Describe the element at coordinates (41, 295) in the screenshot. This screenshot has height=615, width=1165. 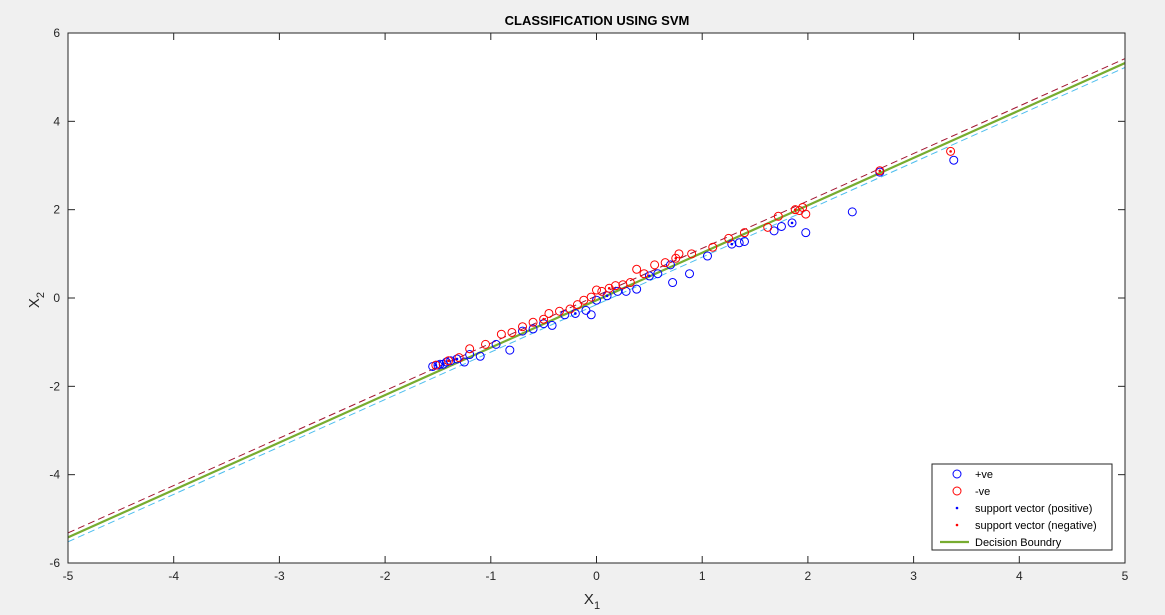
I see `y-axis-label-subscript: 2` at that location.